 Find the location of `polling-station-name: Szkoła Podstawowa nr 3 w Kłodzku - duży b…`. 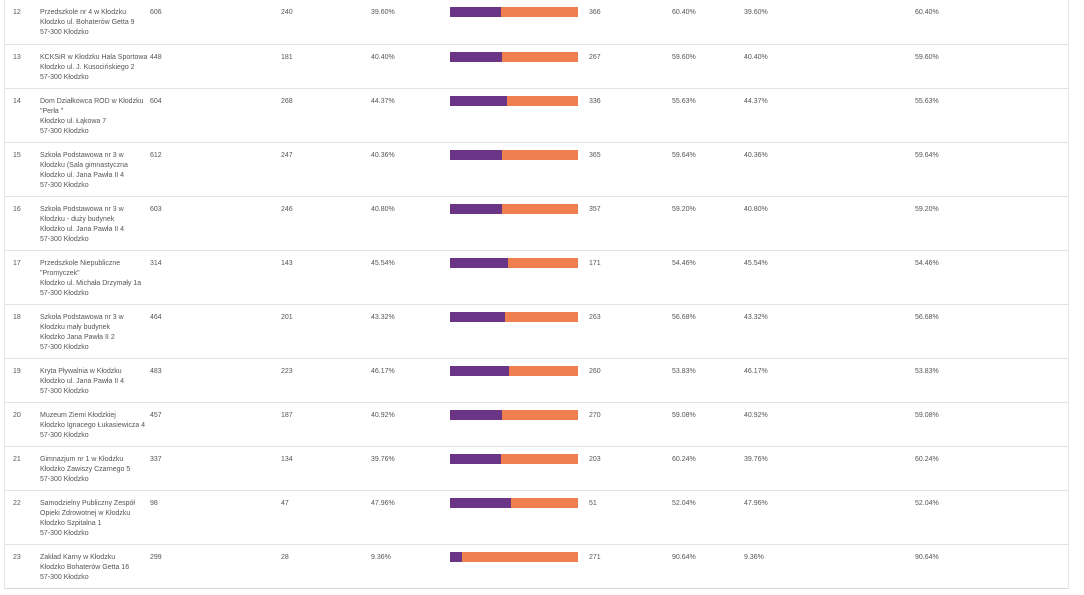

polling-station-name: Szkoła Podstawowa nr 3 w Kłodzku - duży b… is located at coordinates (94, 225).